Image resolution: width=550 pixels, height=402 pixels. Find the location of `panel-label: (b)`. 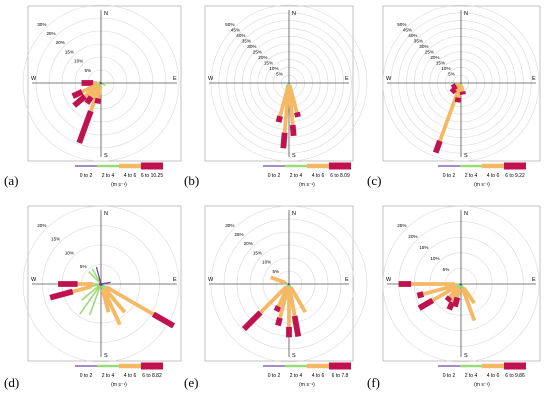

panel-label: (b) is located at coordinates (191, 180).